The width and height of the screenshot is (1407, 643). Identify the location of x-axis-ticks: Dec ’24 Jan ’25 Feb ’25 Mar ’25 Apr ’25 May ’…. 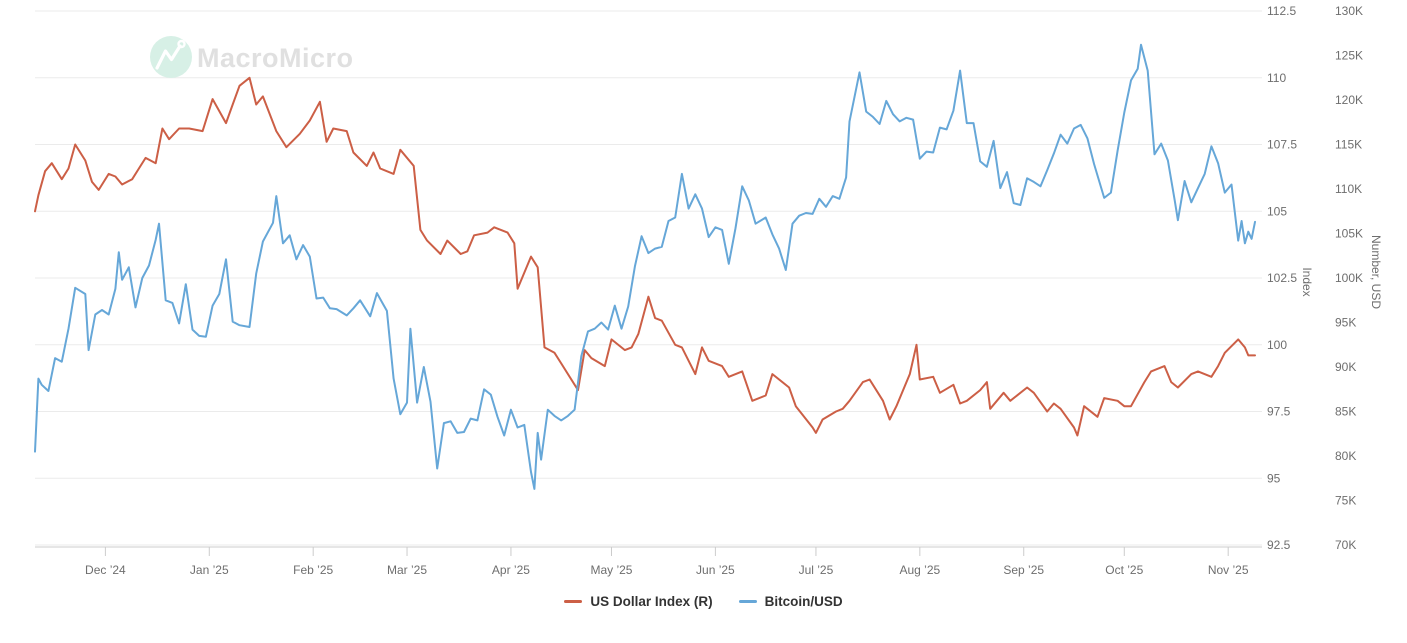
(667, 562).